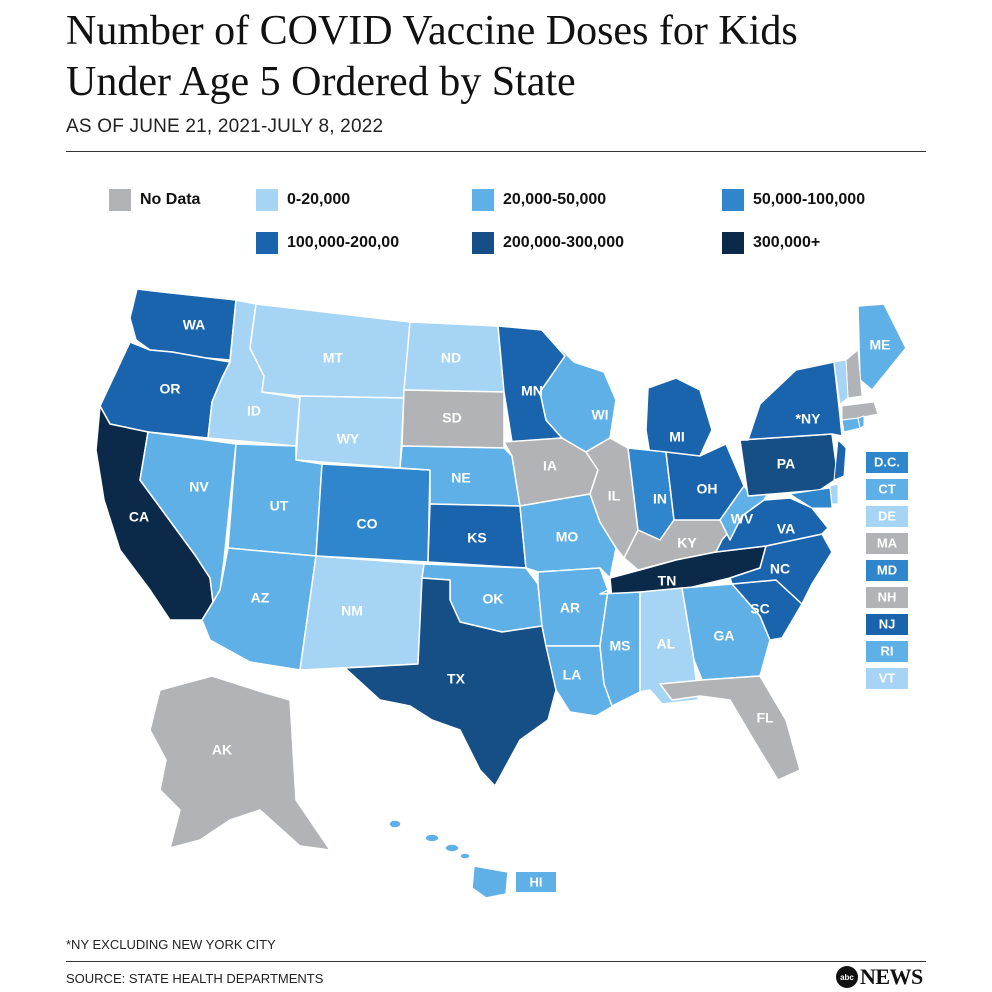  I want to click on small-state-box-ma, so click(887, 543).